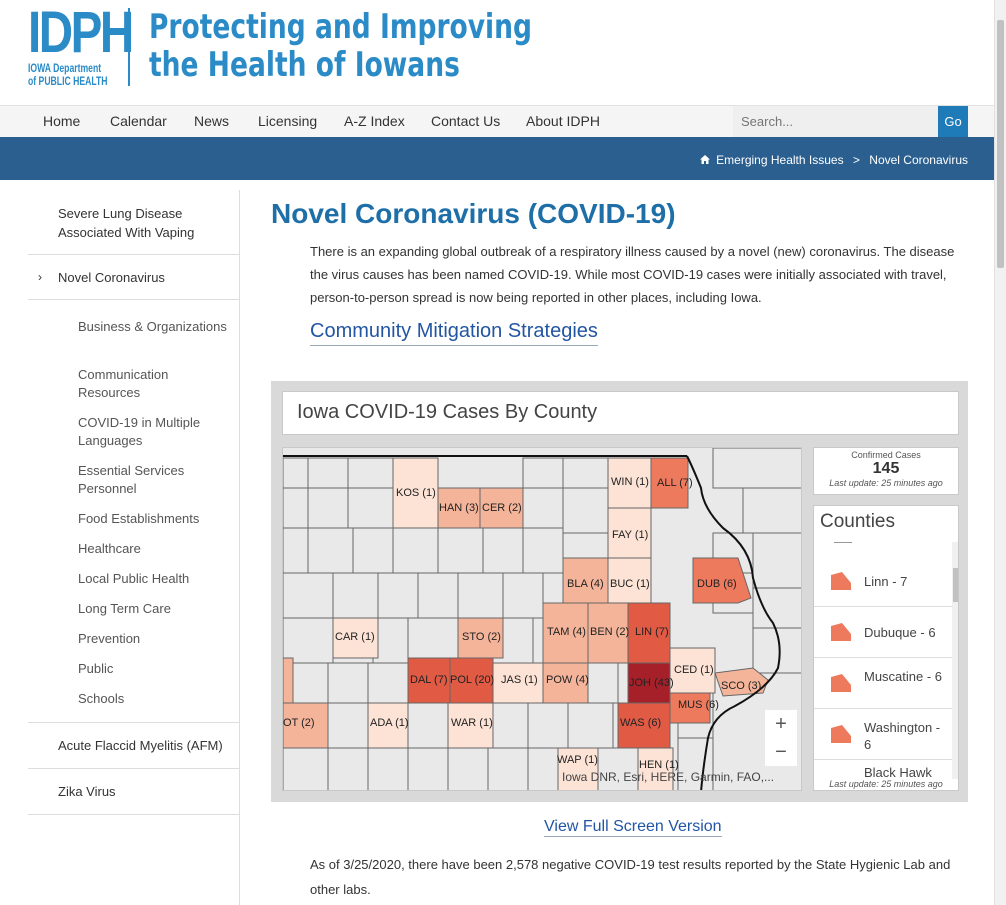 The width and height of the screenshot is (1006, 905). What do you see at coordinates (741, 686) in the screenshot?
I see `map-label-sco: SCO (3)` at bounding box center [741, 686].